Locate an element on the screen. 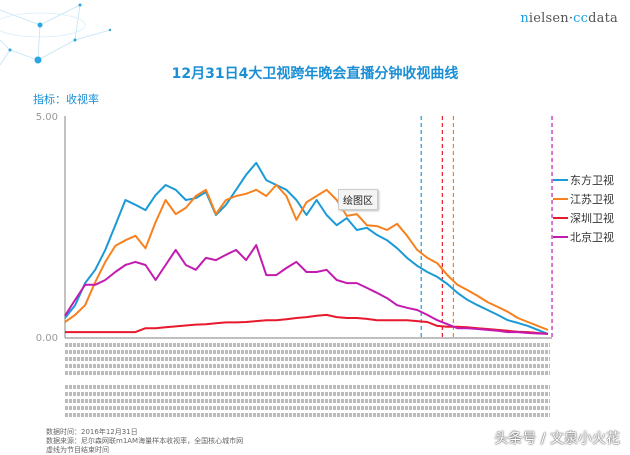 The width and height of the screenshot is (630, 455). legend-label: 东方卫视 is located at coordinates (592, 180).